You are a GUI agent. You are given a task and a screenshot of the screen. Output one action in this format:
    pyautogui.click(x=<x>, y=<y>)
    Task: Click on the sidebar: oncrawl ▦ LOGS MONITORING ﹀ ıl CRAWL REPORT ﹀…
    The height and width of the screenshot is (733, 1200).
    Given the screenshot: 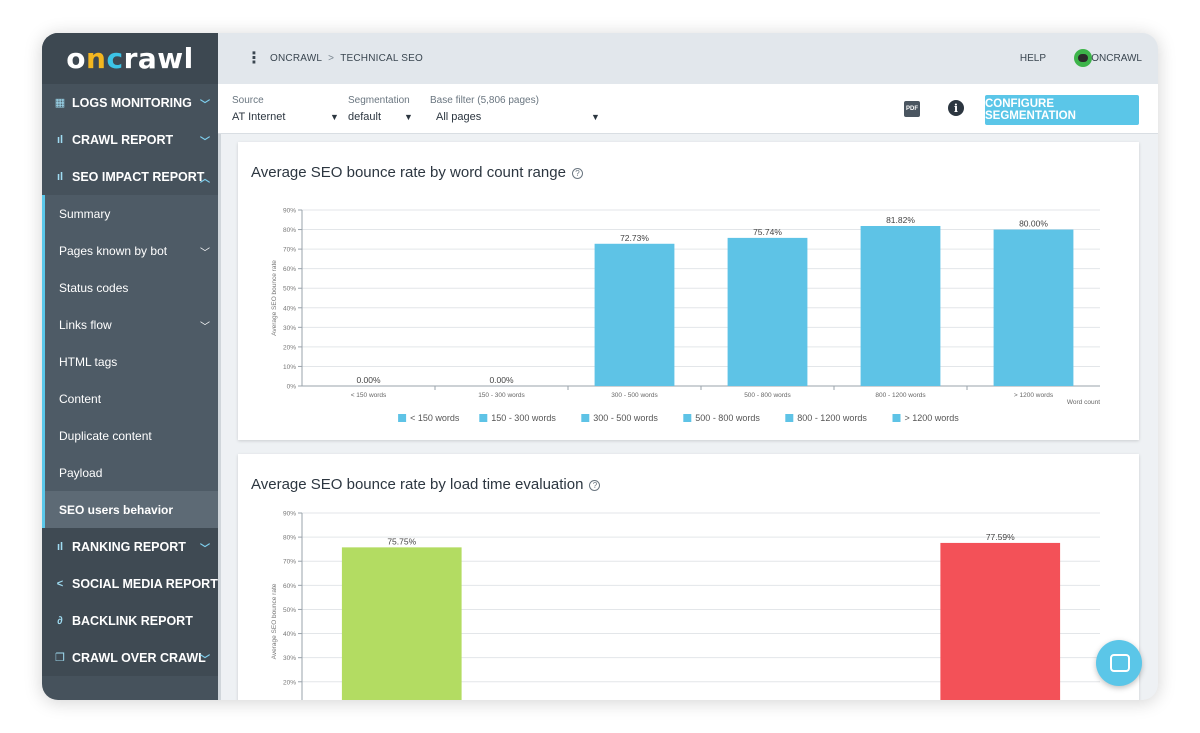 What is the action you would take?
    pyautogui.click(x=130, y=366)
    